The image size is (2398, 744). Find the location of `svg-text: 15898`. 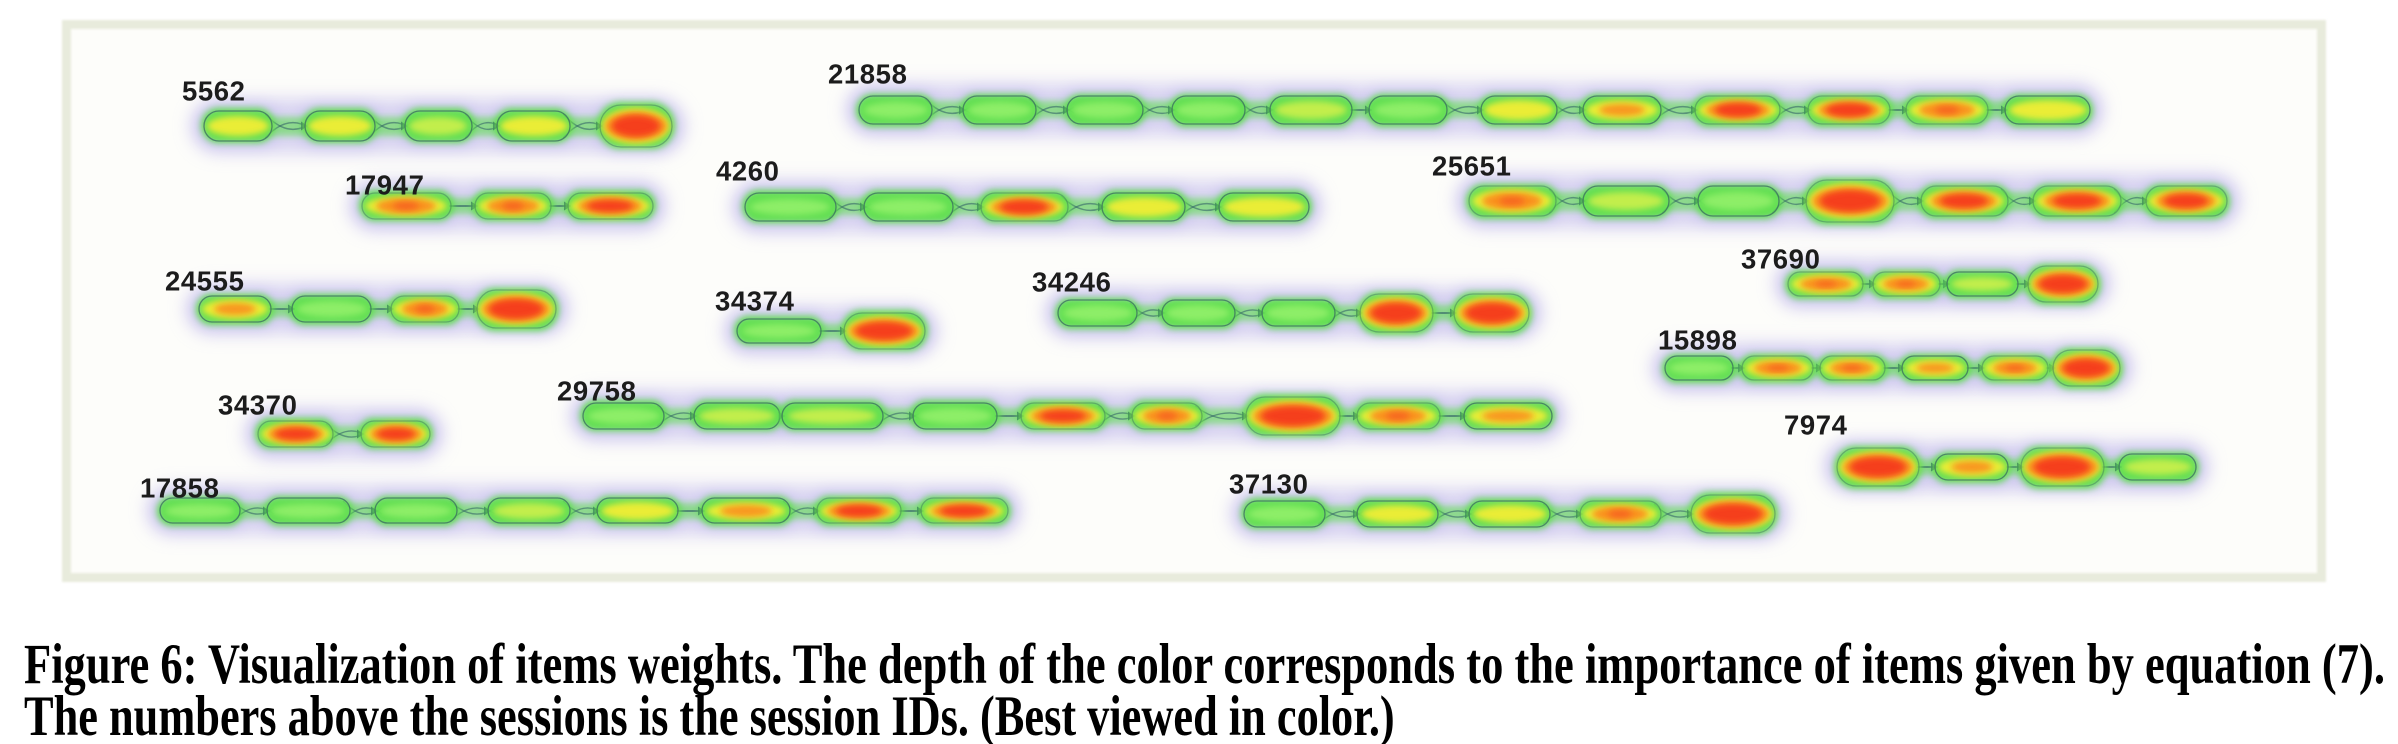

svg-text: 15898 is located at coordinates (1697, 340).